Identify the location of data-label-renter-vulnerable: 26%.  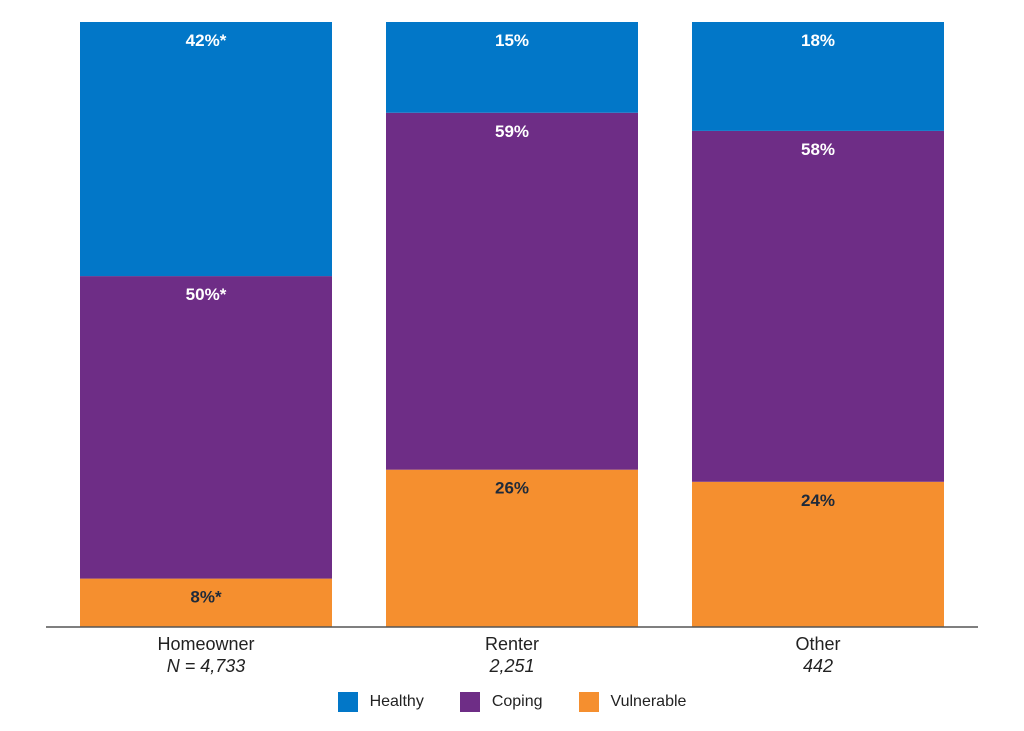
(512, 488).